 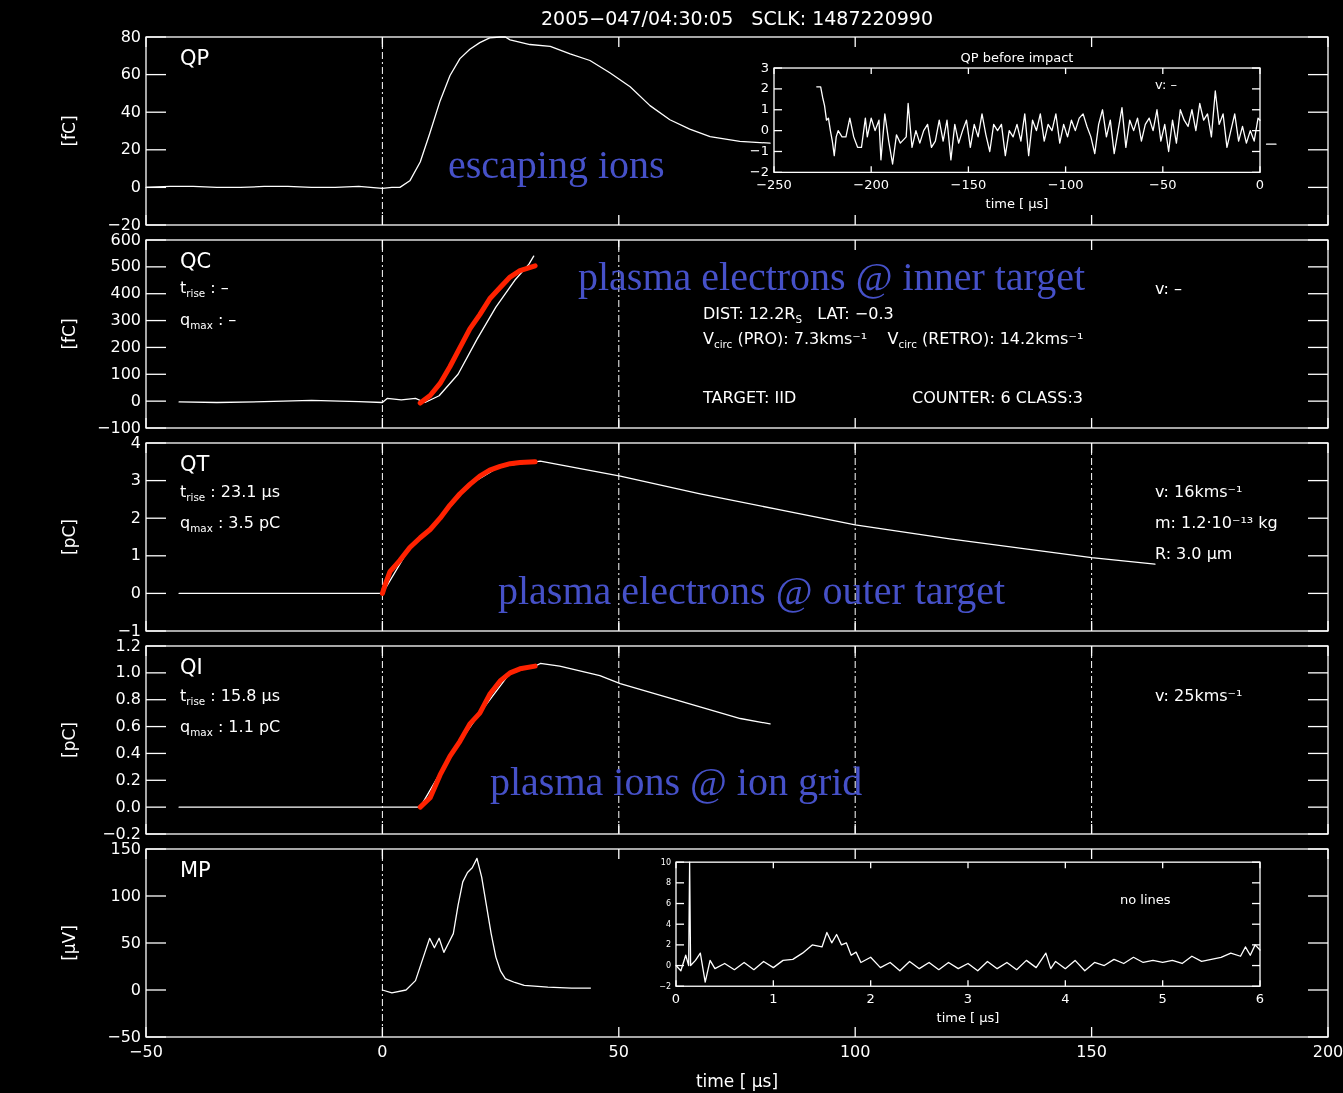 I want to click on annotation: plasma ions @ ion grid, so click(x=676, y=781).